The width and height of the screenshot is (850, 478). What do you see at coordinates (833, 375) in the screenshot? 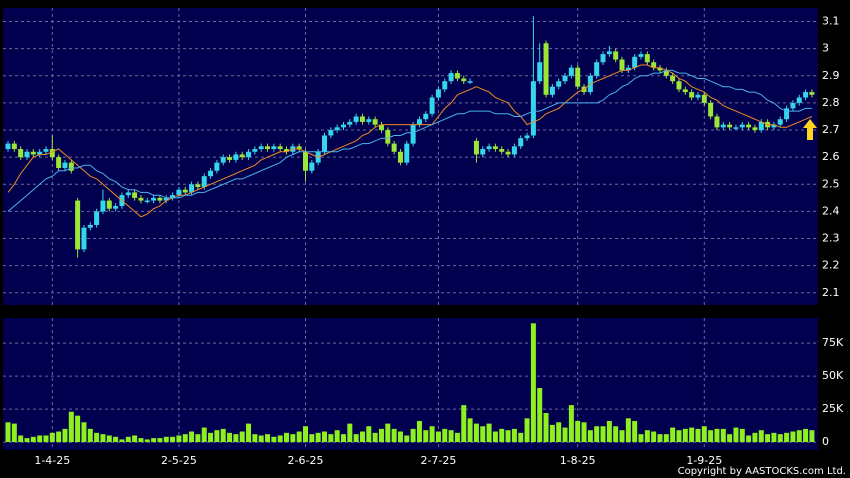
I see `y-tick-label: 50K` at bounding box center [833, 375].